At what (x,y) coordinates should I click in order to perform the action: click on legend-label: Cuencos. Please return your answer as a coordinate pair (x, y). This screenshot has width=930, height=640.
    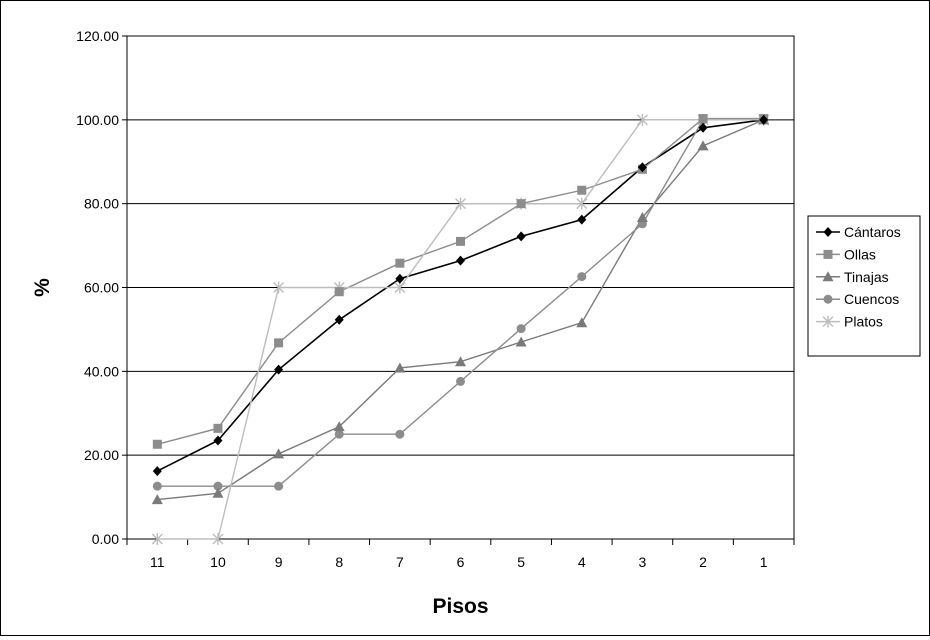
    Looking at the image, I should click on (871, 299).